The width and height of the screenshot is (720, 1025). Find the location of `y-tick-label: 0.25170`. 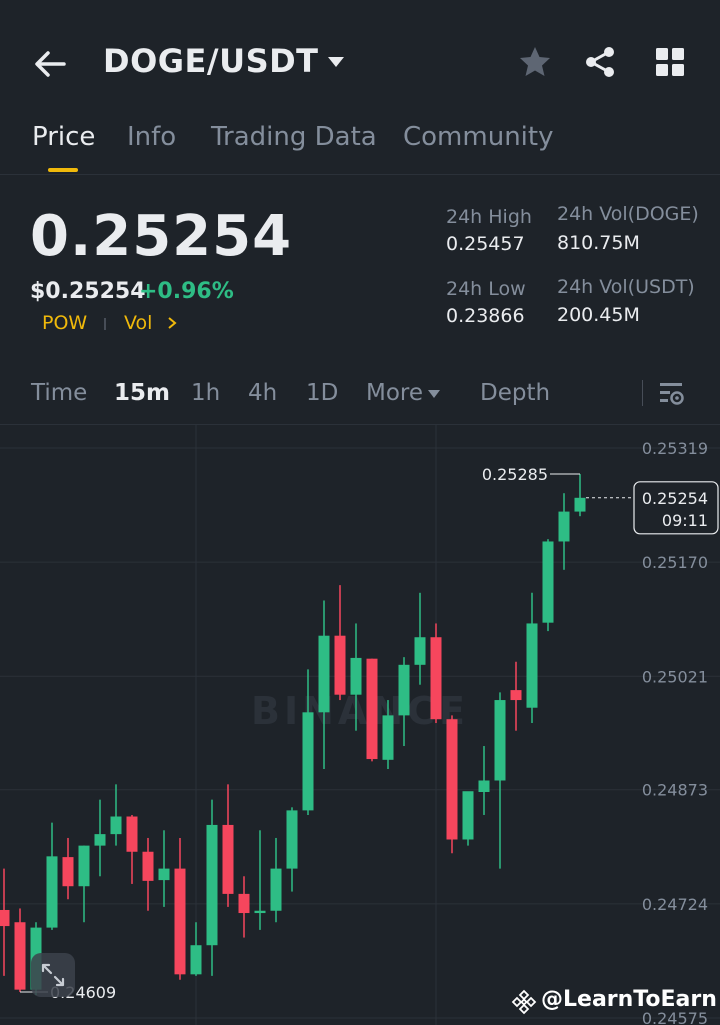

y-tick-label: 0.25170 is located at coordinates (675, 562).